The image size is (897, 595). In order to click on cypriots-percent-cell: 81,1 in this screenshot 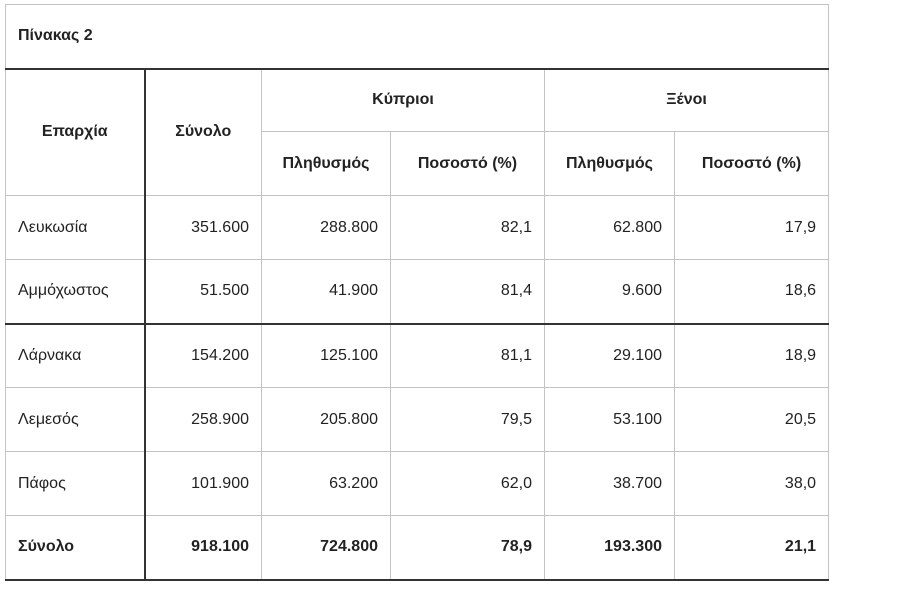, I will do `click(467, 355)`.